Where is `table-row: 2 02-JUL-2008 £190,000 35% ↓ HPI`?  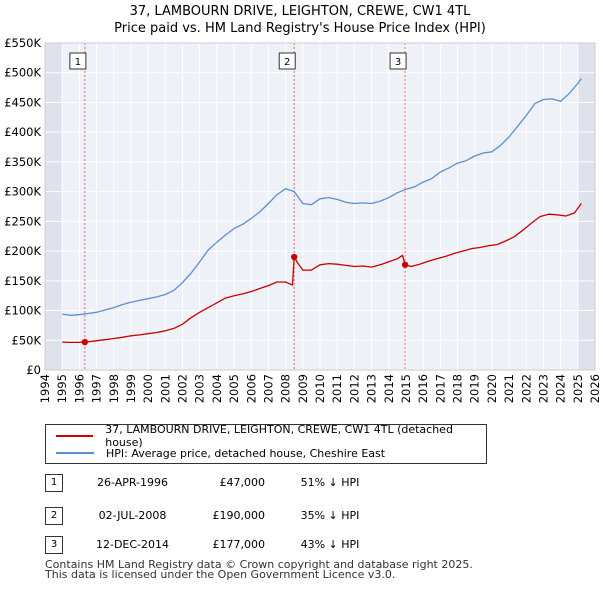
table-row: 2 02-JUL-2008 £190,000 35% ↓ HPI is located at coordinates (255, 517).